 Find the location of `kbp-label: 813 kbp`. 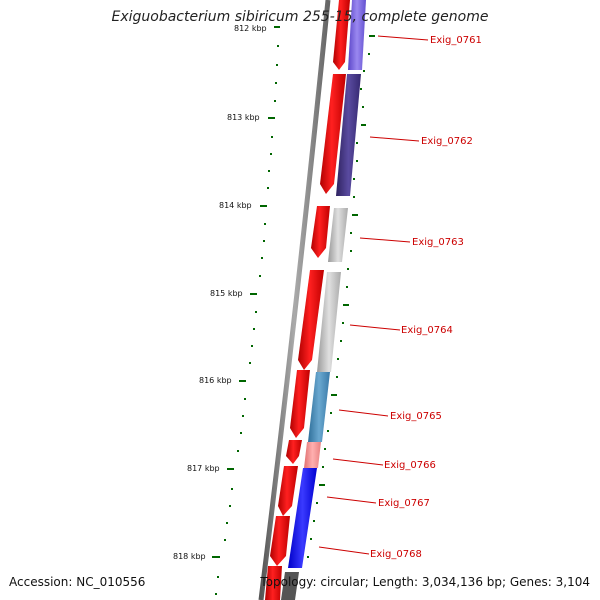

kbp-label: 813 kbp is located at coordinates (243, 117).